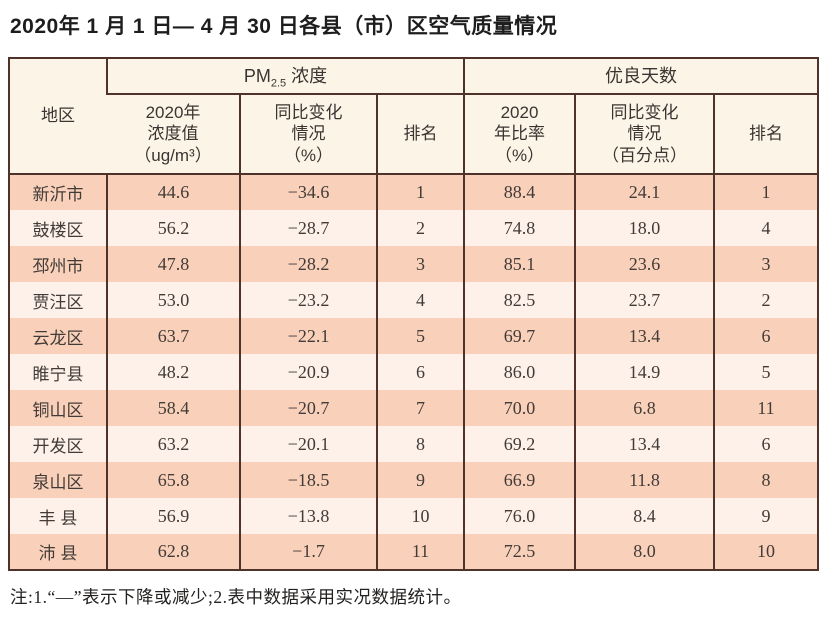 This screenshot has width=825, height=620. Describe the element at coordinates (173, 134) in the screenshot. I see `header-pm-value: 2020年 浓度值 （ug/m³）` at that location.